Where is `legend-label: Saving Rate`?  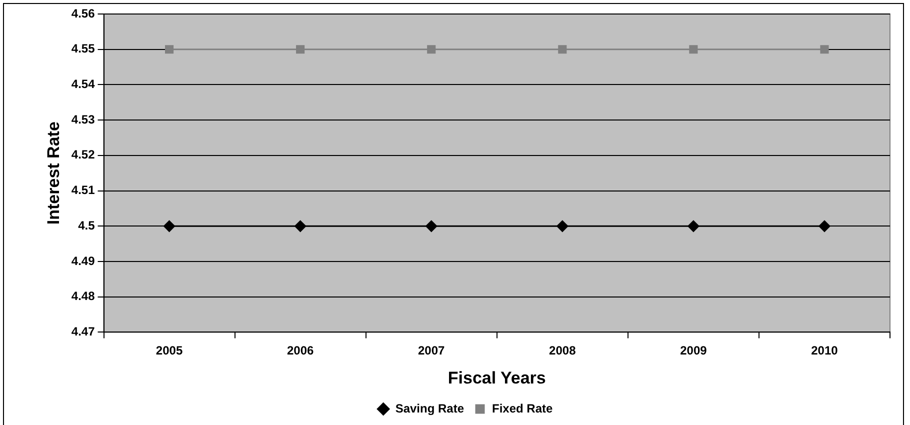
legend-label: Saving Rate is located at coordinates (429, 408).